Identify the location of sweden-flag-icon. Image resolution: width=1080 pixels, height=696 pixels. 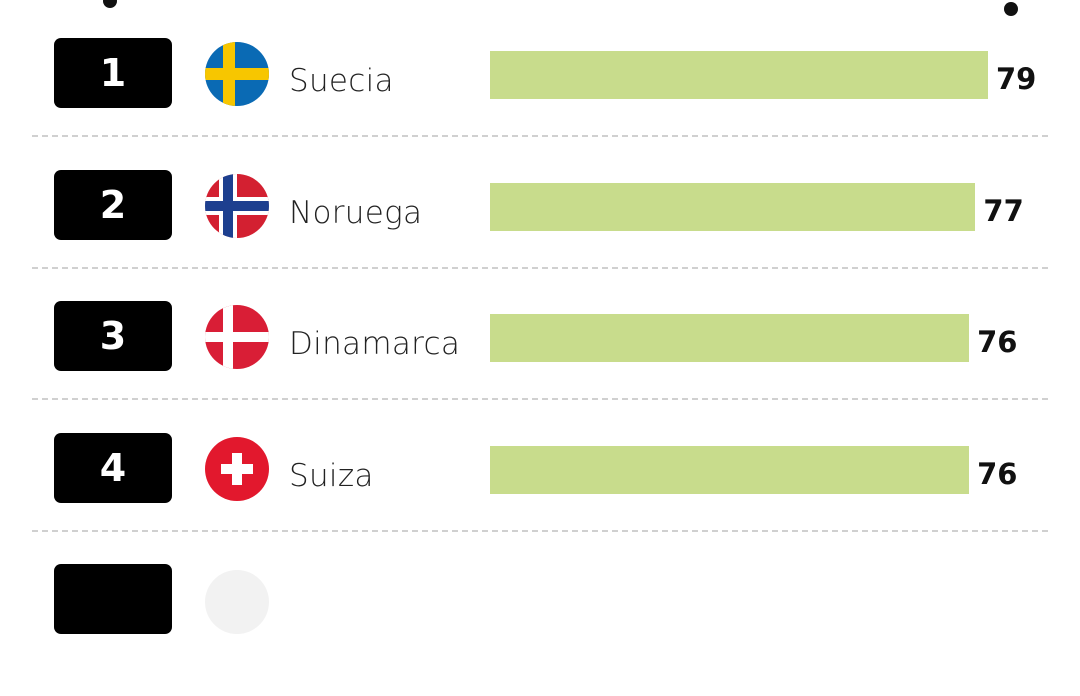
(237, 74).